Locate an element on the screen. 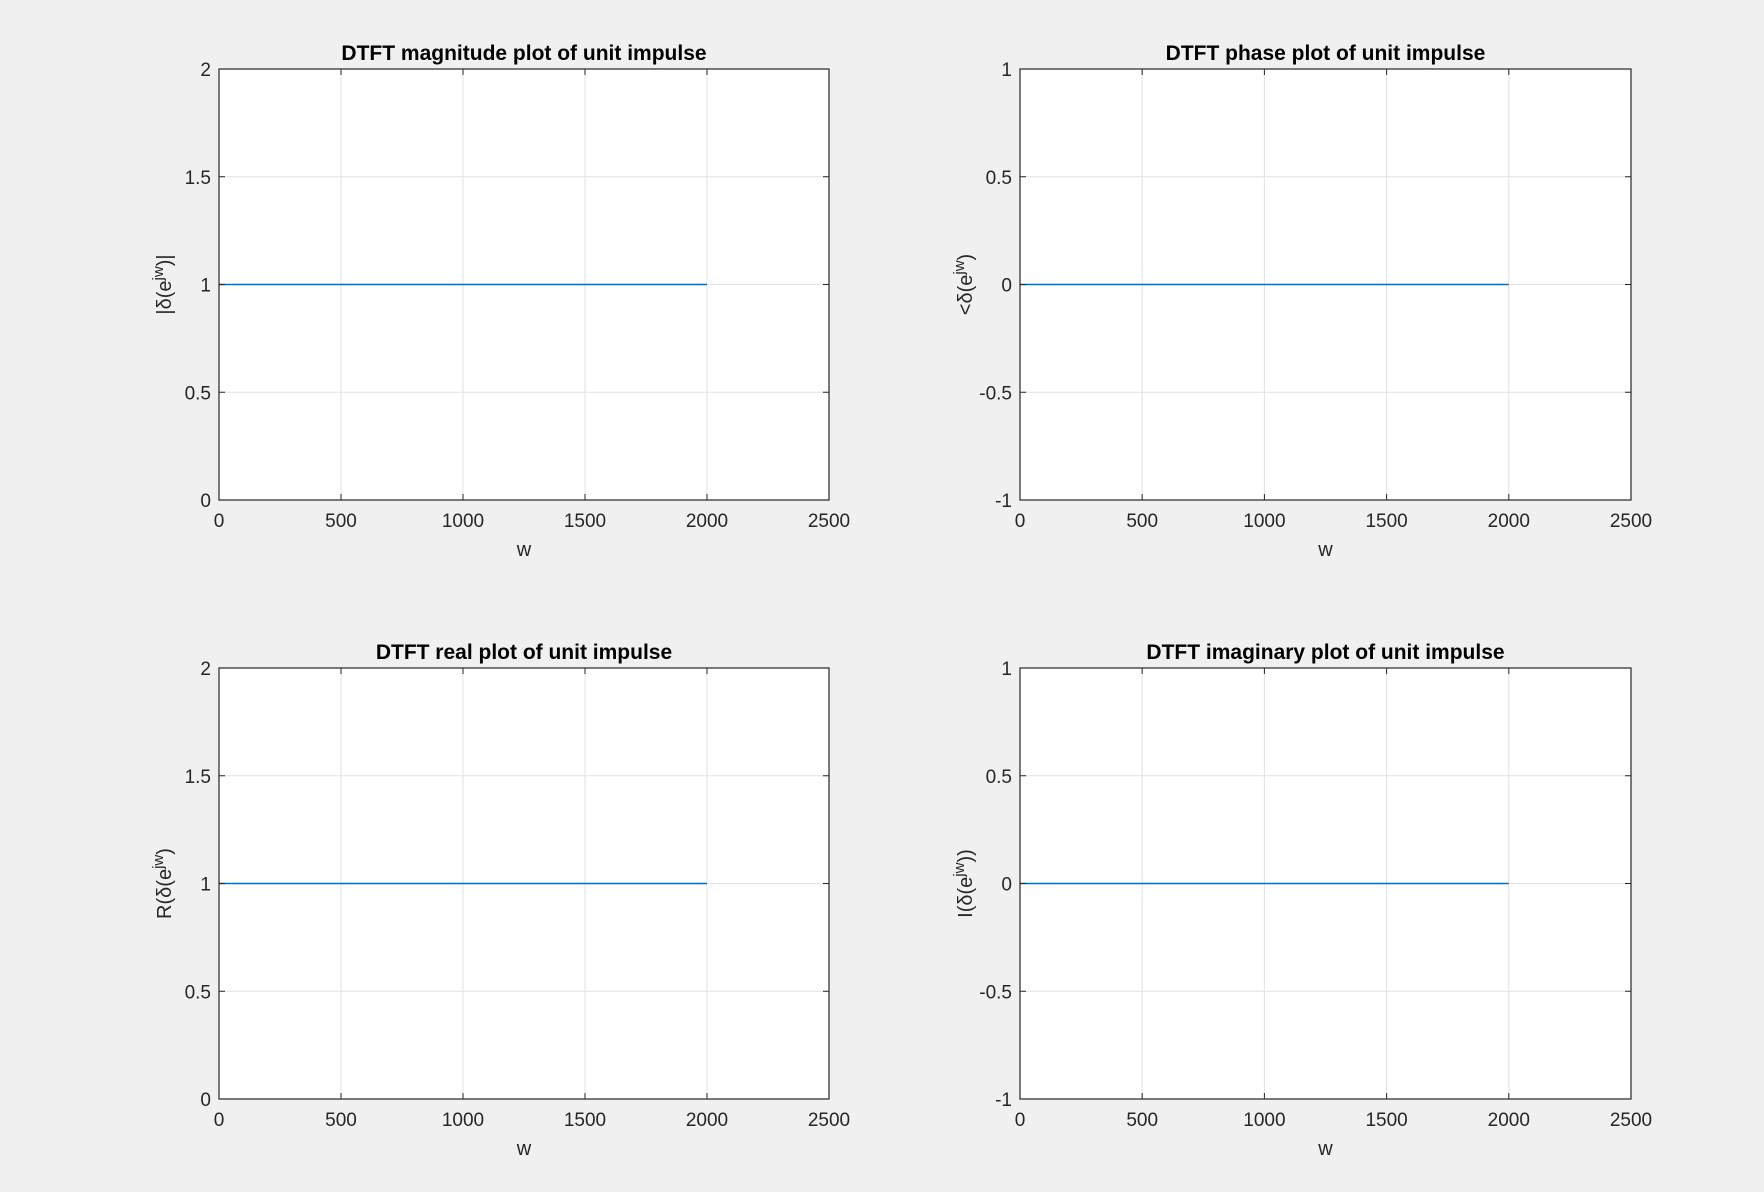 The height and width of the screenshot is (1192, 1764). chart-title: DTFT phase plot of unit impulse is located at coordinates (1326, 53).